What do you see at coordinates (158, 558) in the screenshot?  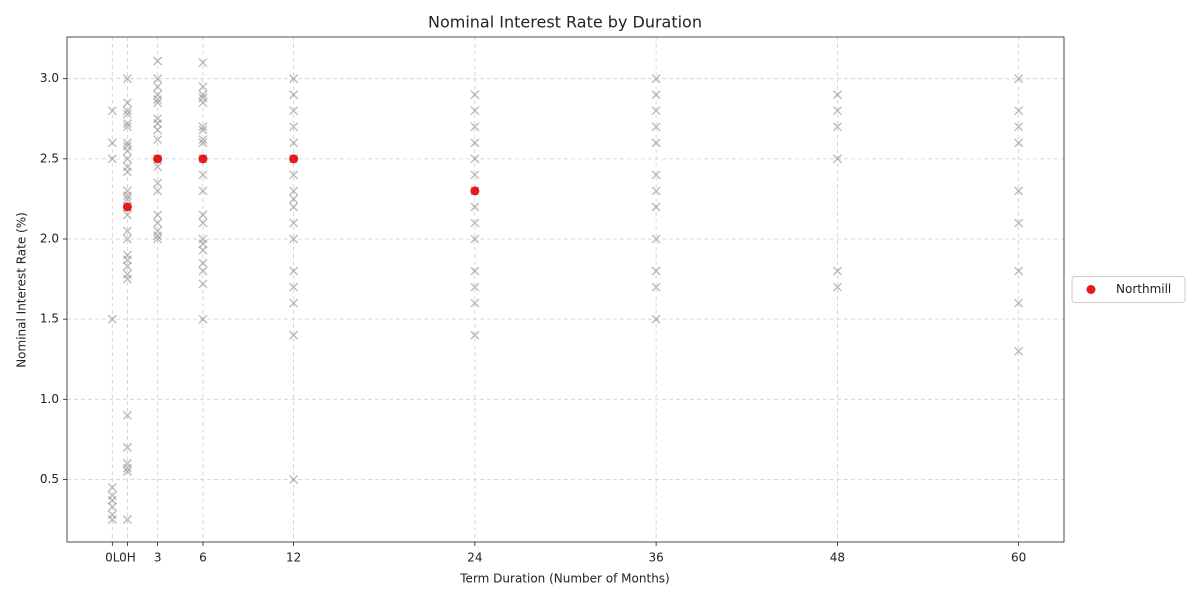 I see `x-tick-label: 3` at bounding box center [158, 558].